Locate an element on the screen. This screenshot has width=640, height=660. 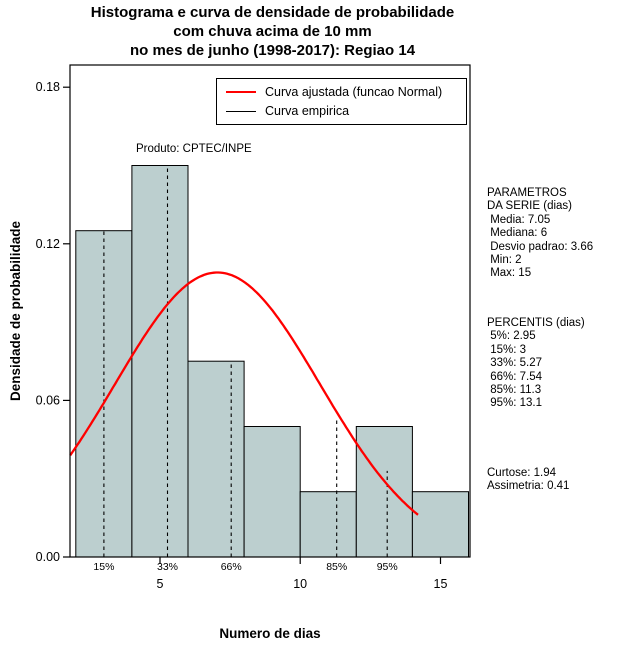
legend-item-empirical: Curva empirica is located at coordinates (346, 111).